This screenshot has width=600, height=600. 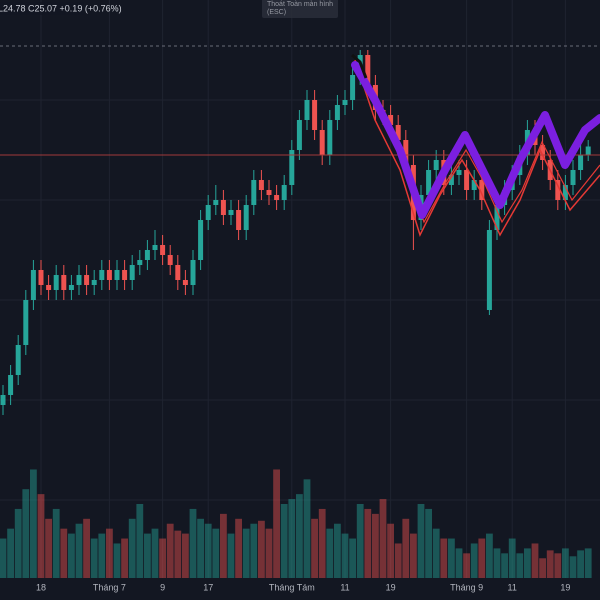 I want to click on x-tick-label: 9, so click(x=162, y=587).